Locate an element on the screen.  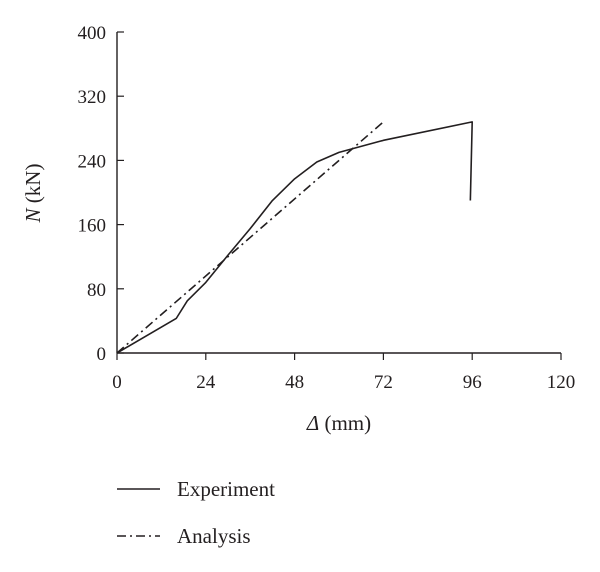
legend-item-analysis: Analysis is located at coordinates (184, 536).